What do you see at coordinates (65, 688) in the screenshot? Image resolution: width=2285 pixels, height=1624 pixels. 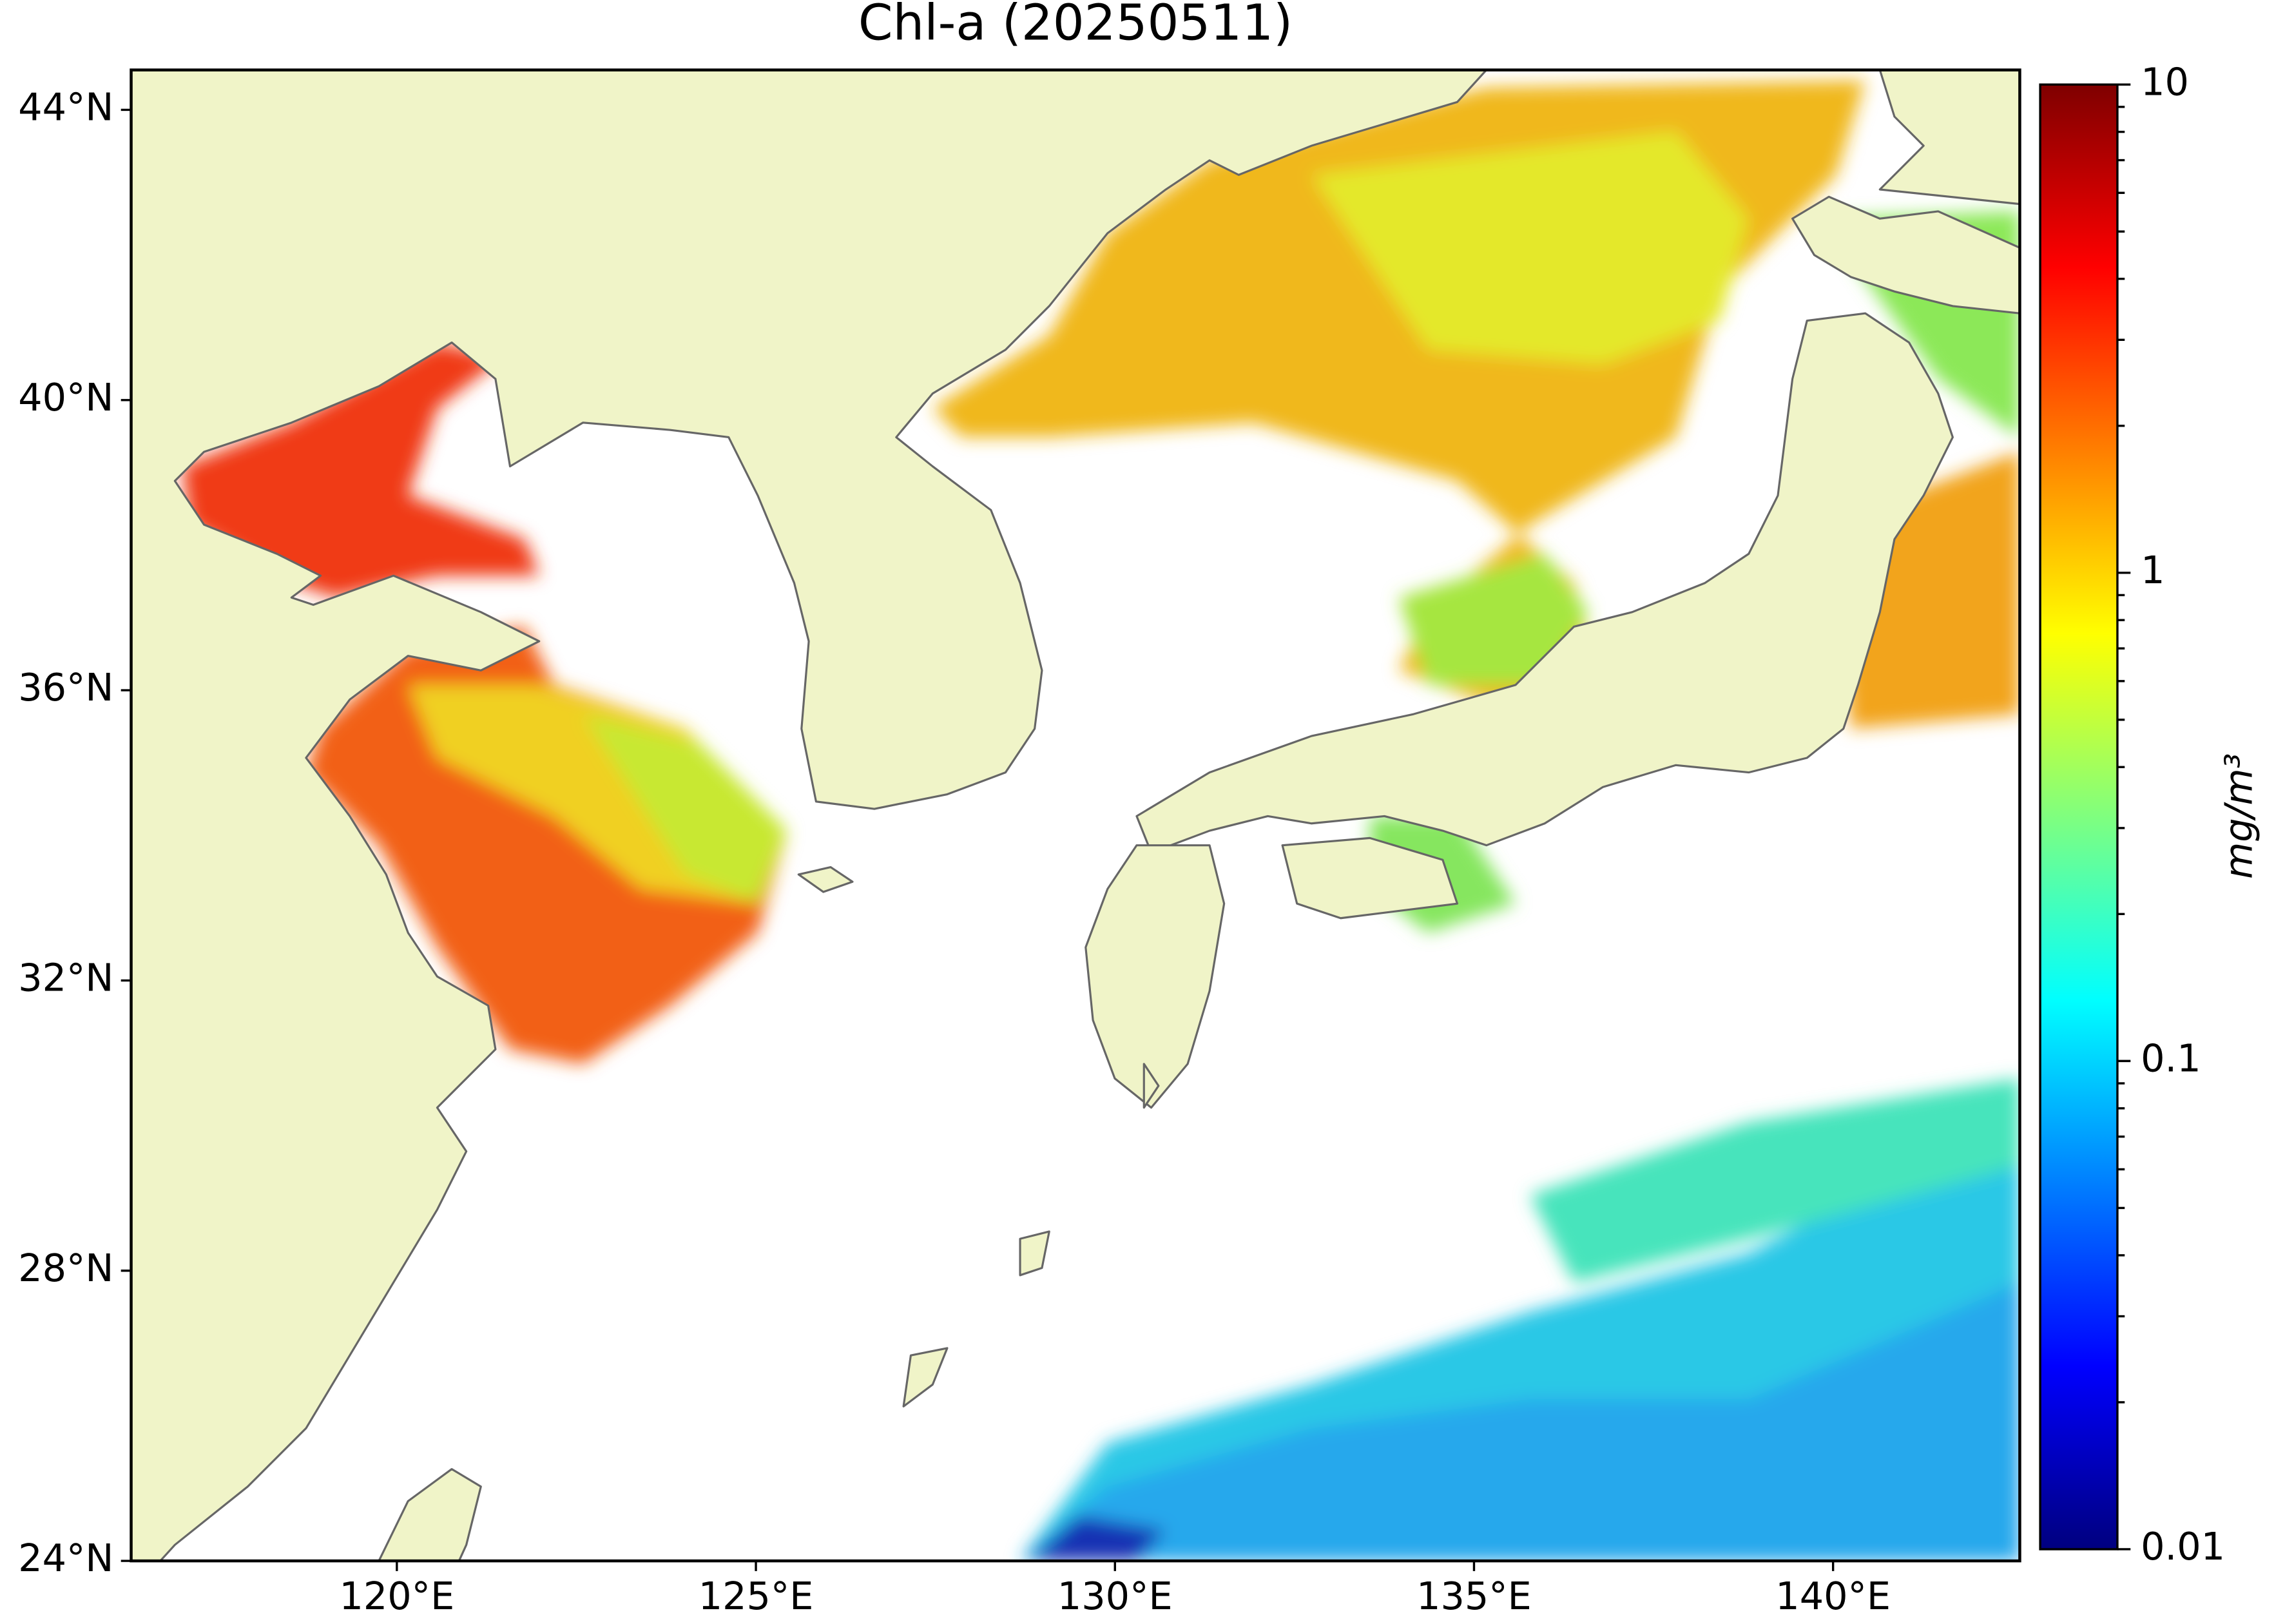 I see `y-tick-label: 36°N` at bounding box center [65, 688].